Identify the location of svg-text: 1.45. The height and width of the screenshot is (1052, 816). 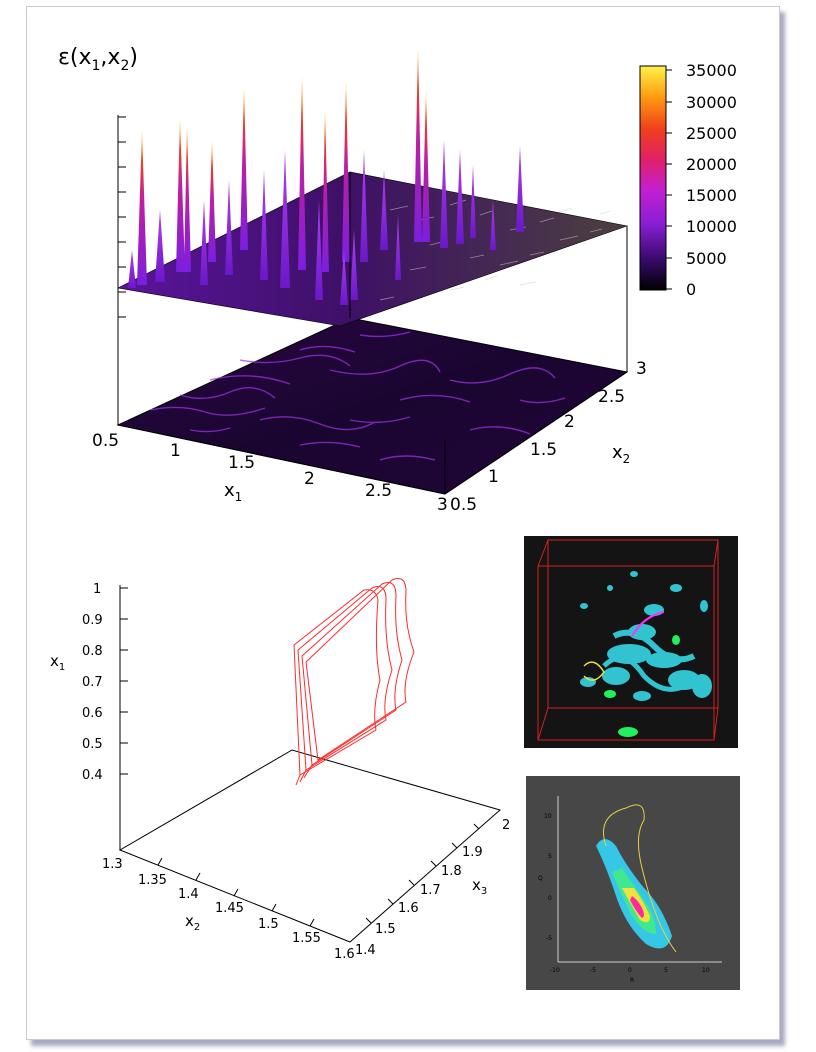
(229, 908).